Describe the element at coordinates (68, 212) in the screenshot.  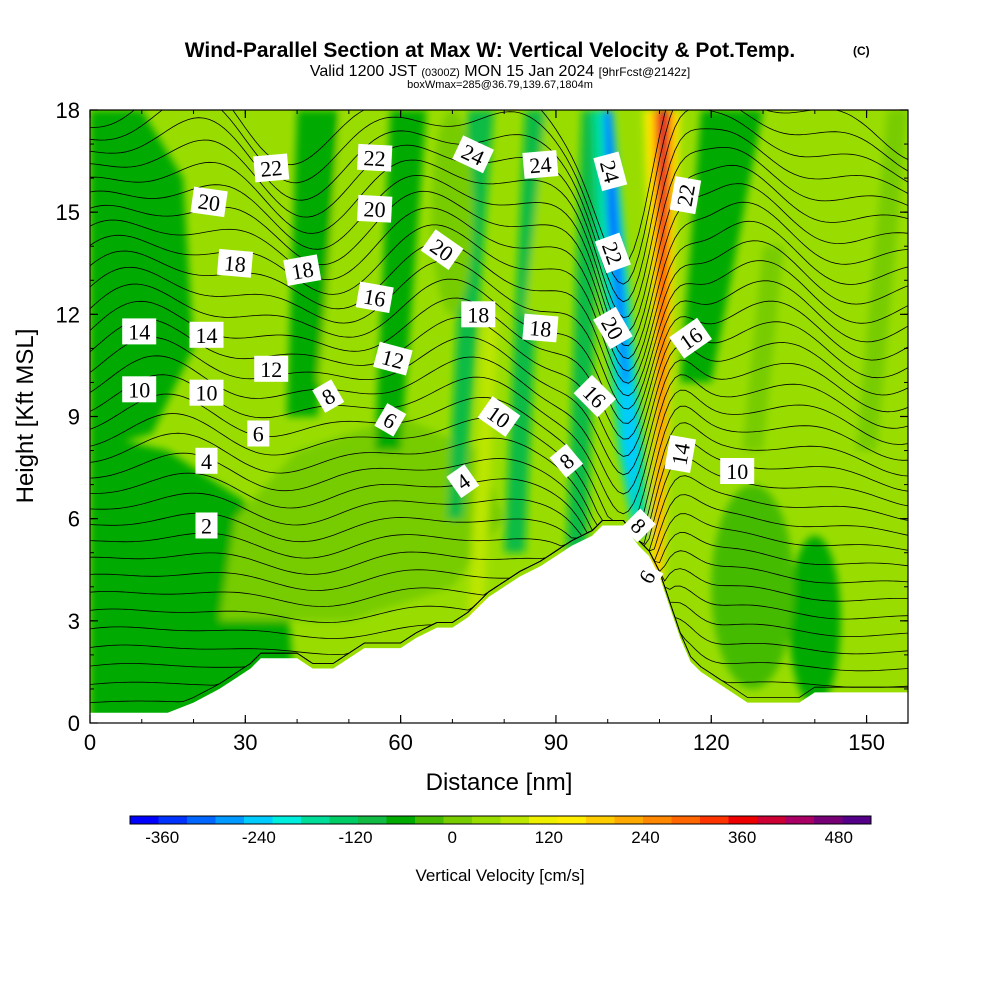
I see `y-tick-label: 15` at that location.